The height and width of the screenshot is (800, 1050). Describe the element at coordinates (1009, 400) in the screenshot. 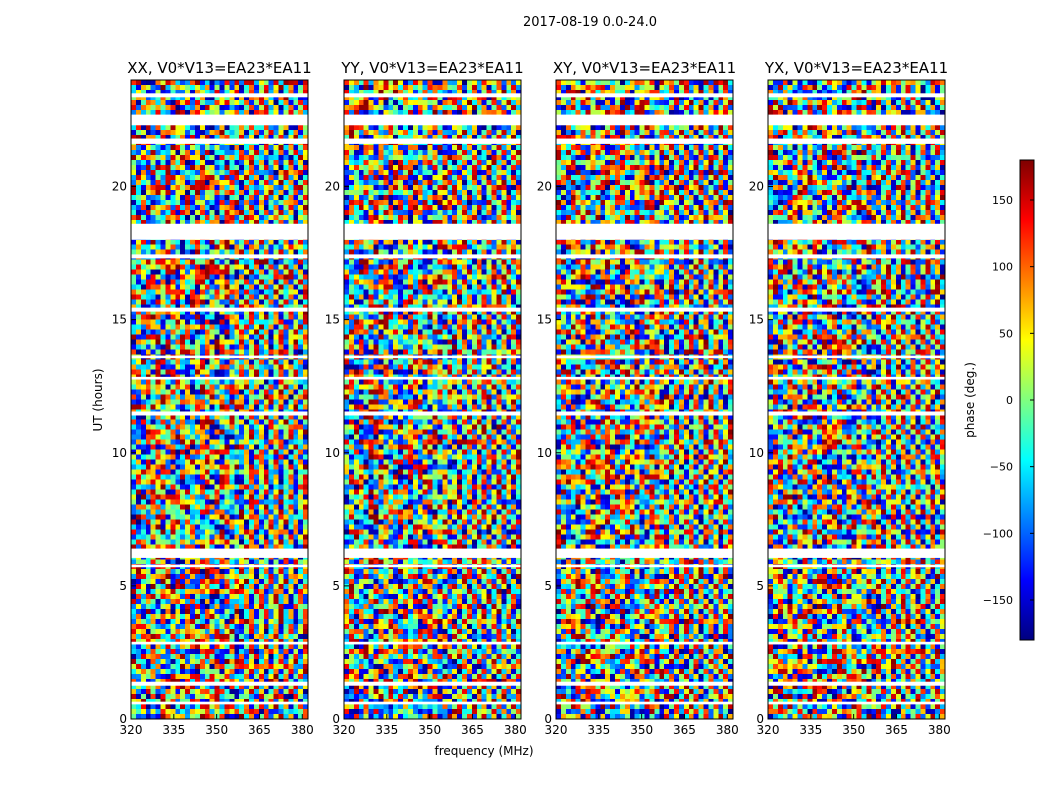

I see `colorbar-tick-label: 0` at that location.